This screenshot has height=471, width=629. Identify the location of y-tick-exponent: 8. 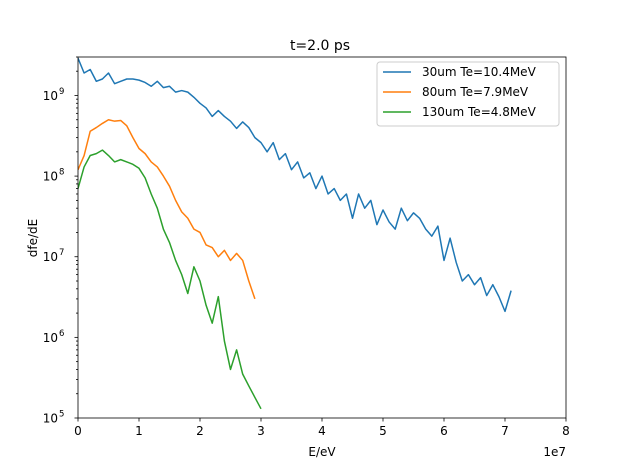
(61, 173).